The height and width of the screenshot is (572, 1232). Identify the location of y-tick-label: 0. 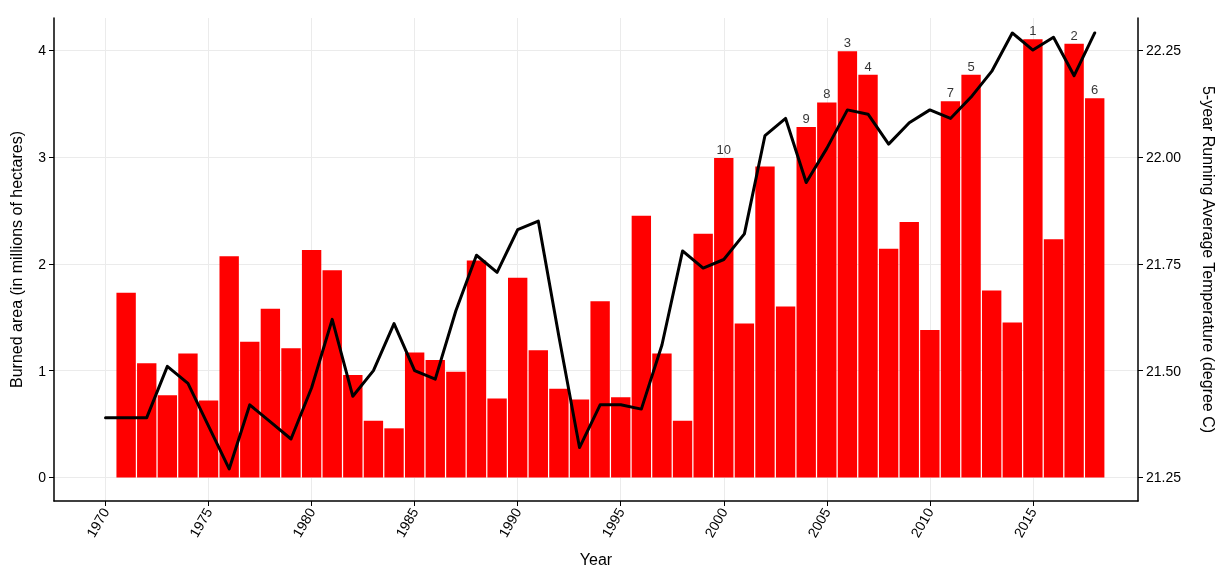
(42, 477).